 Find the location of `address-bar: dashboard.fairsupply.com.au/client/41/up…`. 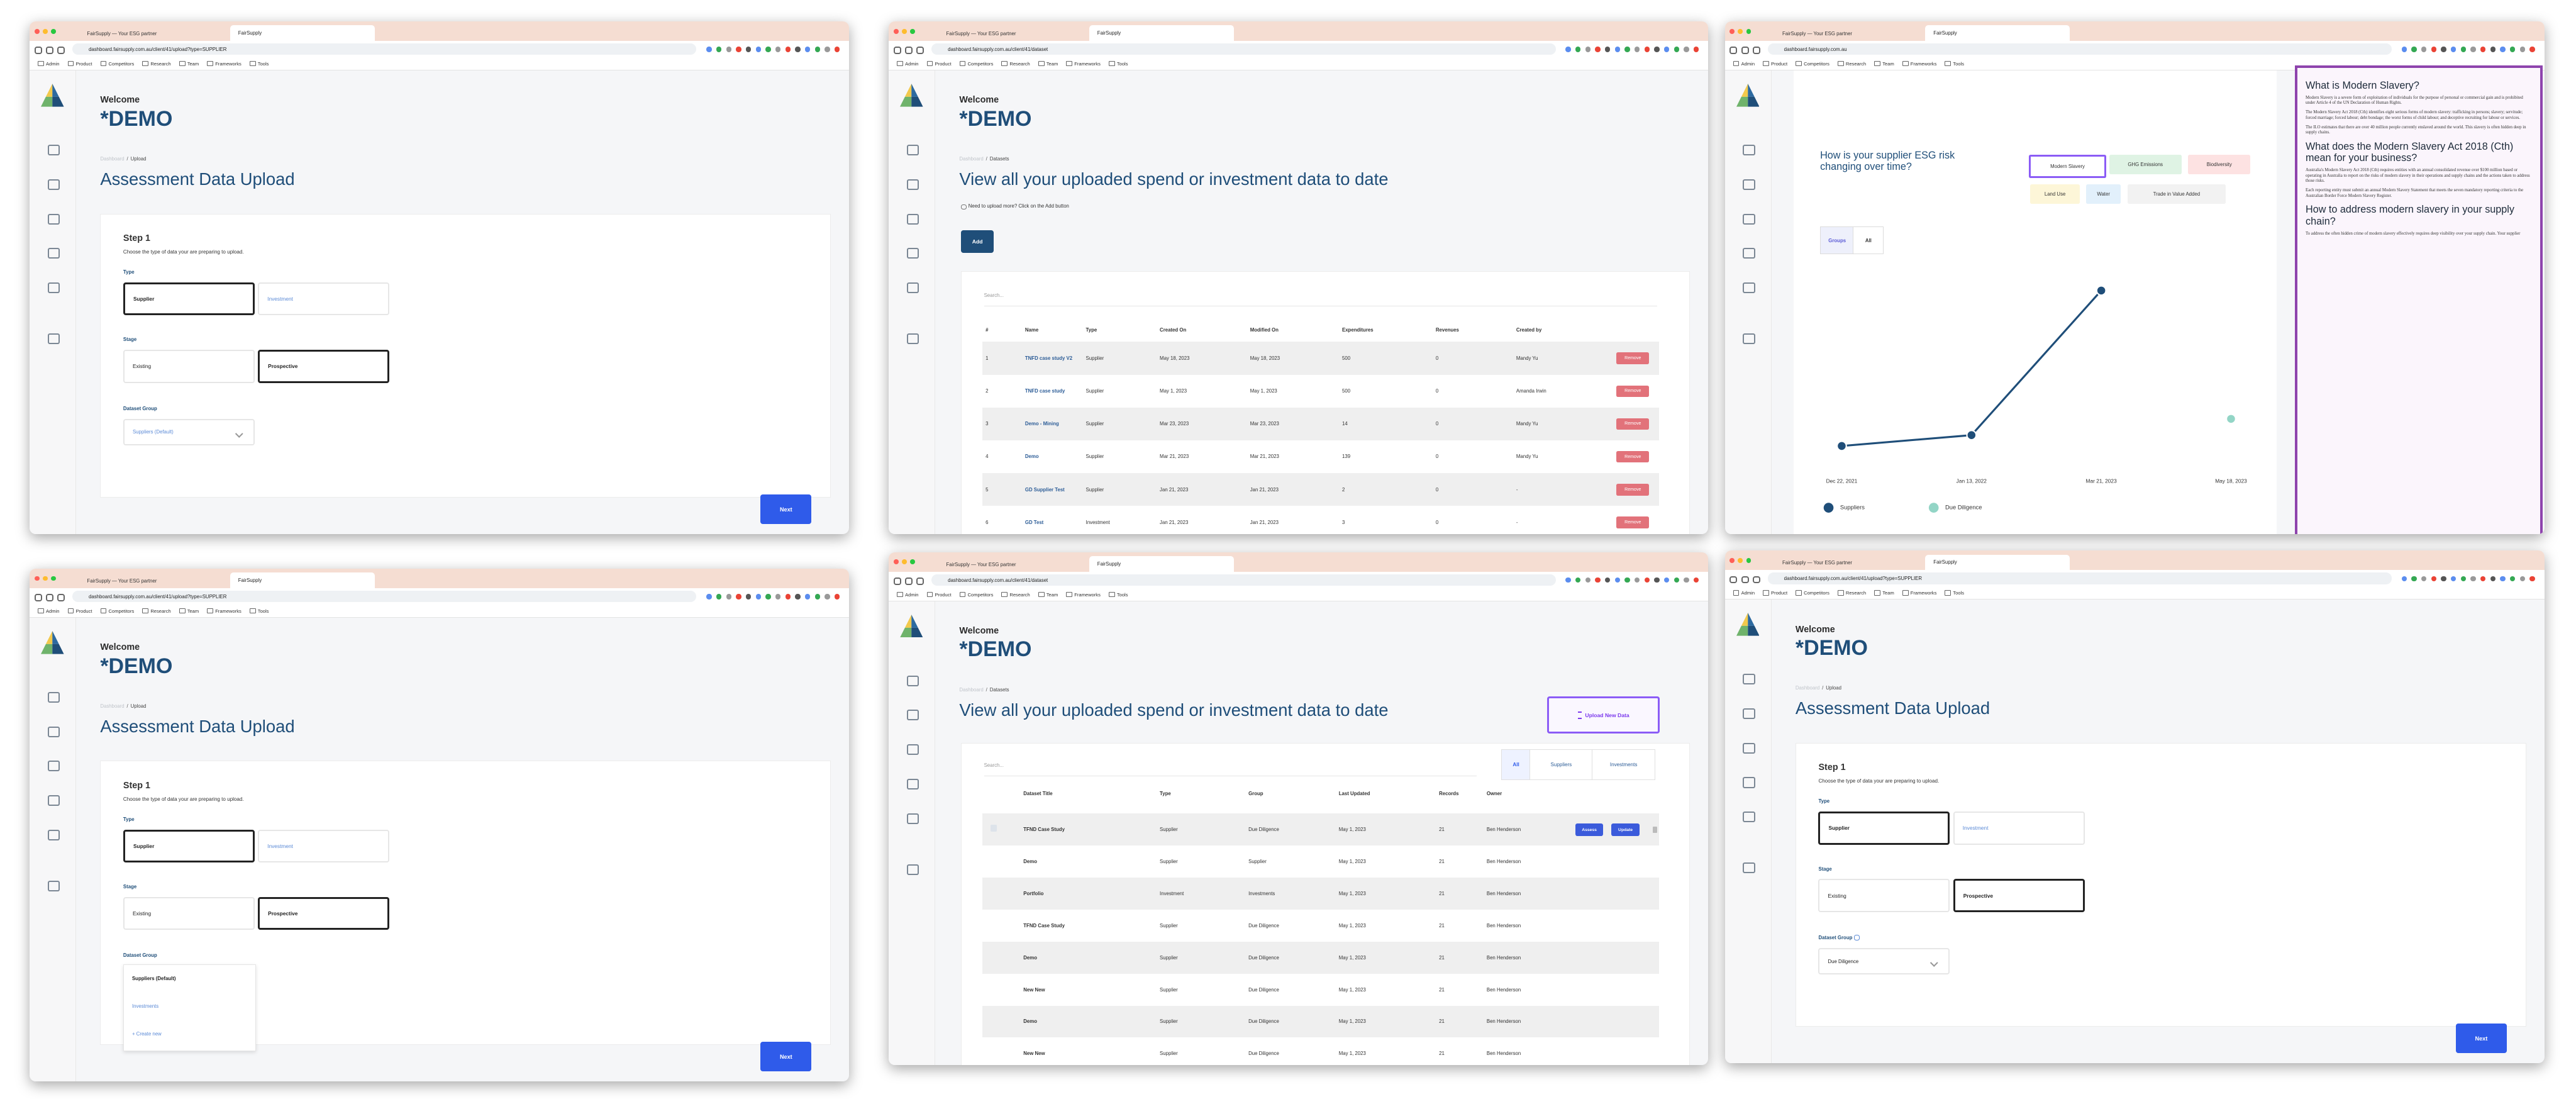

address-bar: dashboard.fairsupply.com.au/client/41/up… is located at coordinates (2079, 578).